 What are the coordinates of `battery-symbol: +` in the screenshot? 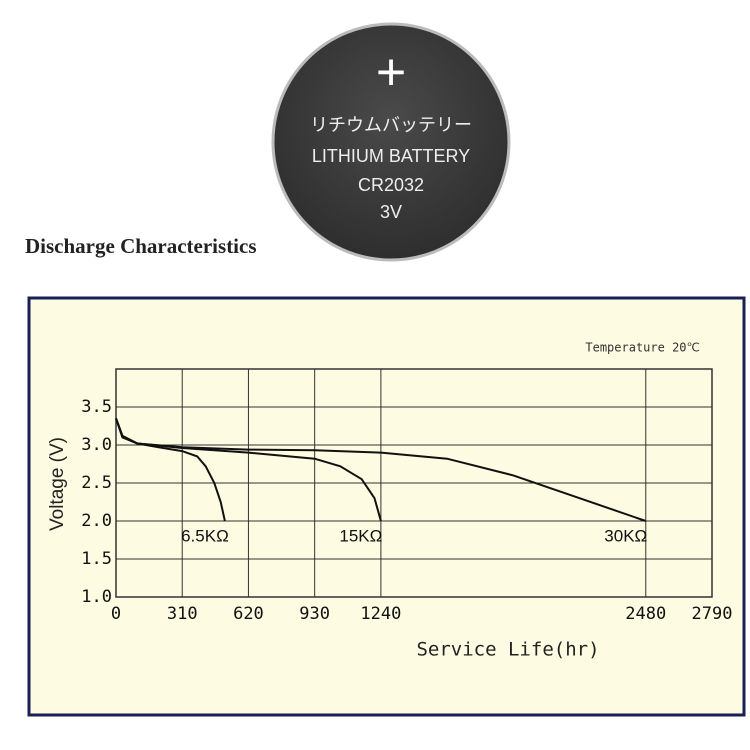 It's located at (391, 73).